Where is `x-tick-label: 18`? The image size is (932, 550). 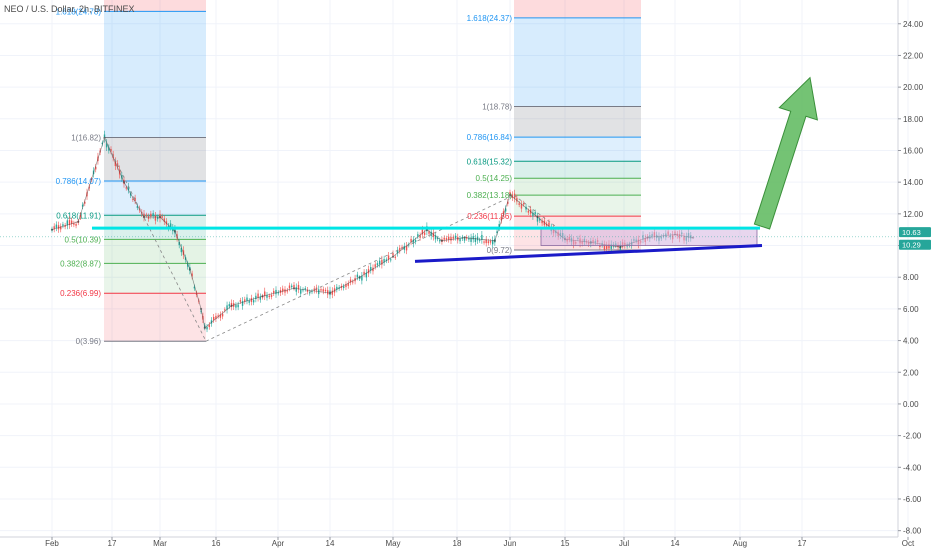 x-tick-label: 18 is located at coordinates (457, 543).